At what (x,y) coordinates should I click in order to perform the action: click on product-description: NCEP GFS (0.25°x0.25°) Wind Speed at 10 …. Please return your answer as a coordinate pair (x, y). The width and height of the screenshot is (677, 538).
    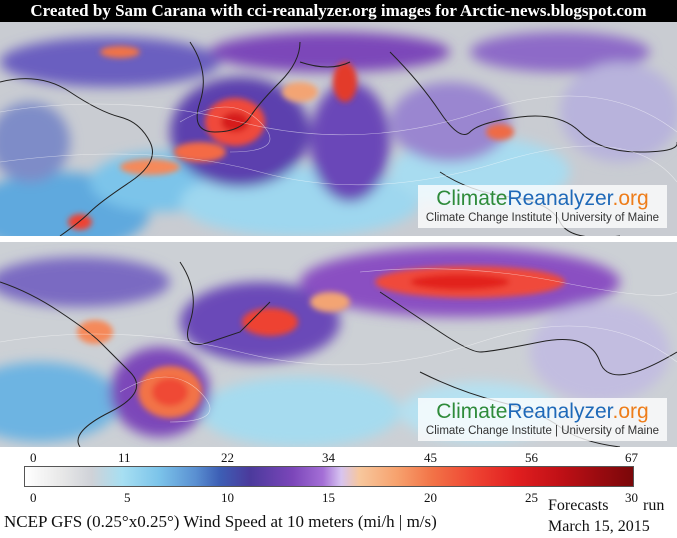
    Looking at the image, I should click on (220, 521).